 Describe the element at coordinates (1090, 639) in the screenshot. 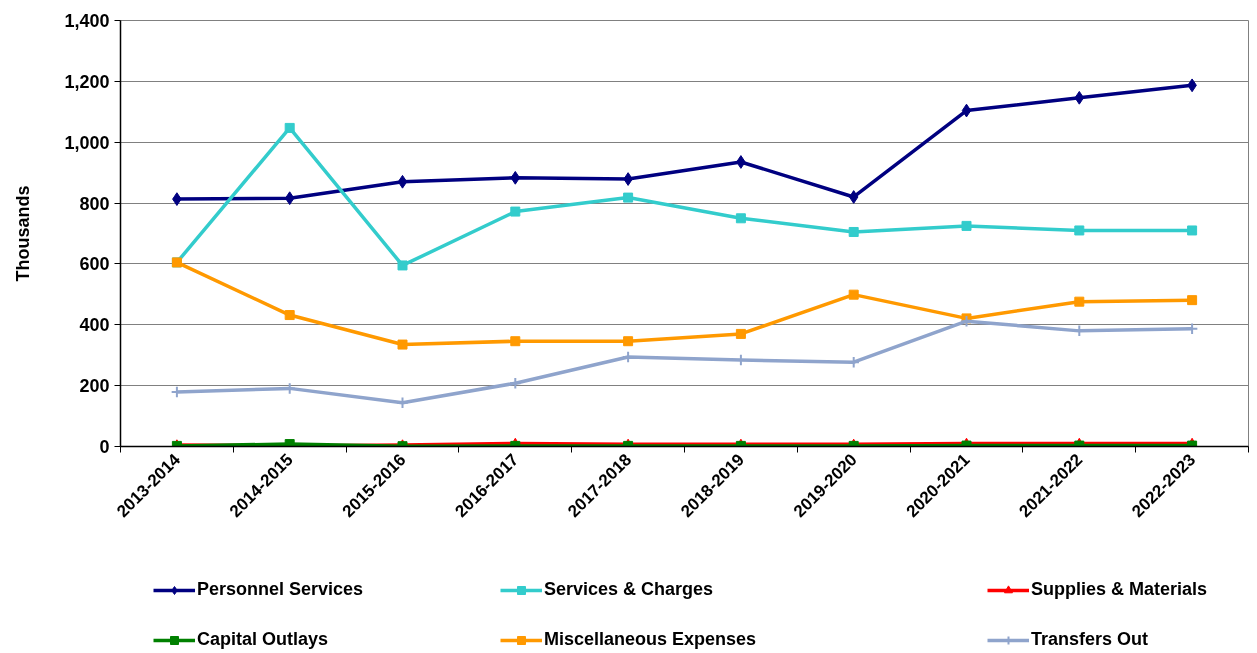

I see `legend-label: Transfers Out` at that location.